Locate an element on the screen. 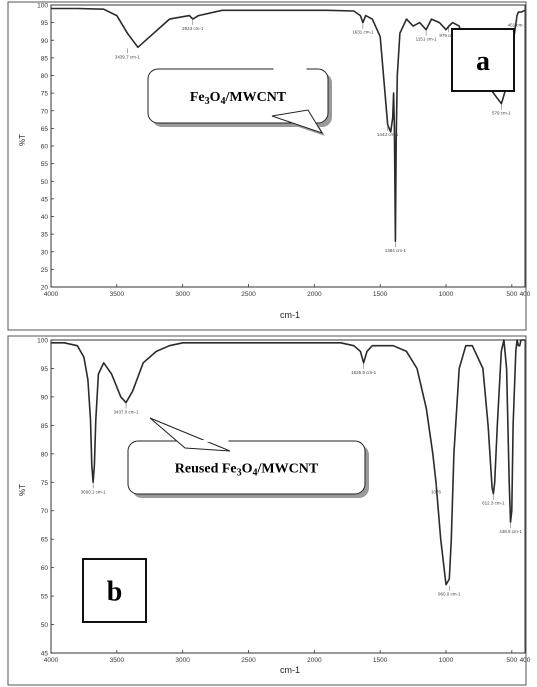 Image resolution: width=537 pixels, height=687 pixels. callout-text: Reused Fe is located at coordinates (206, 469).